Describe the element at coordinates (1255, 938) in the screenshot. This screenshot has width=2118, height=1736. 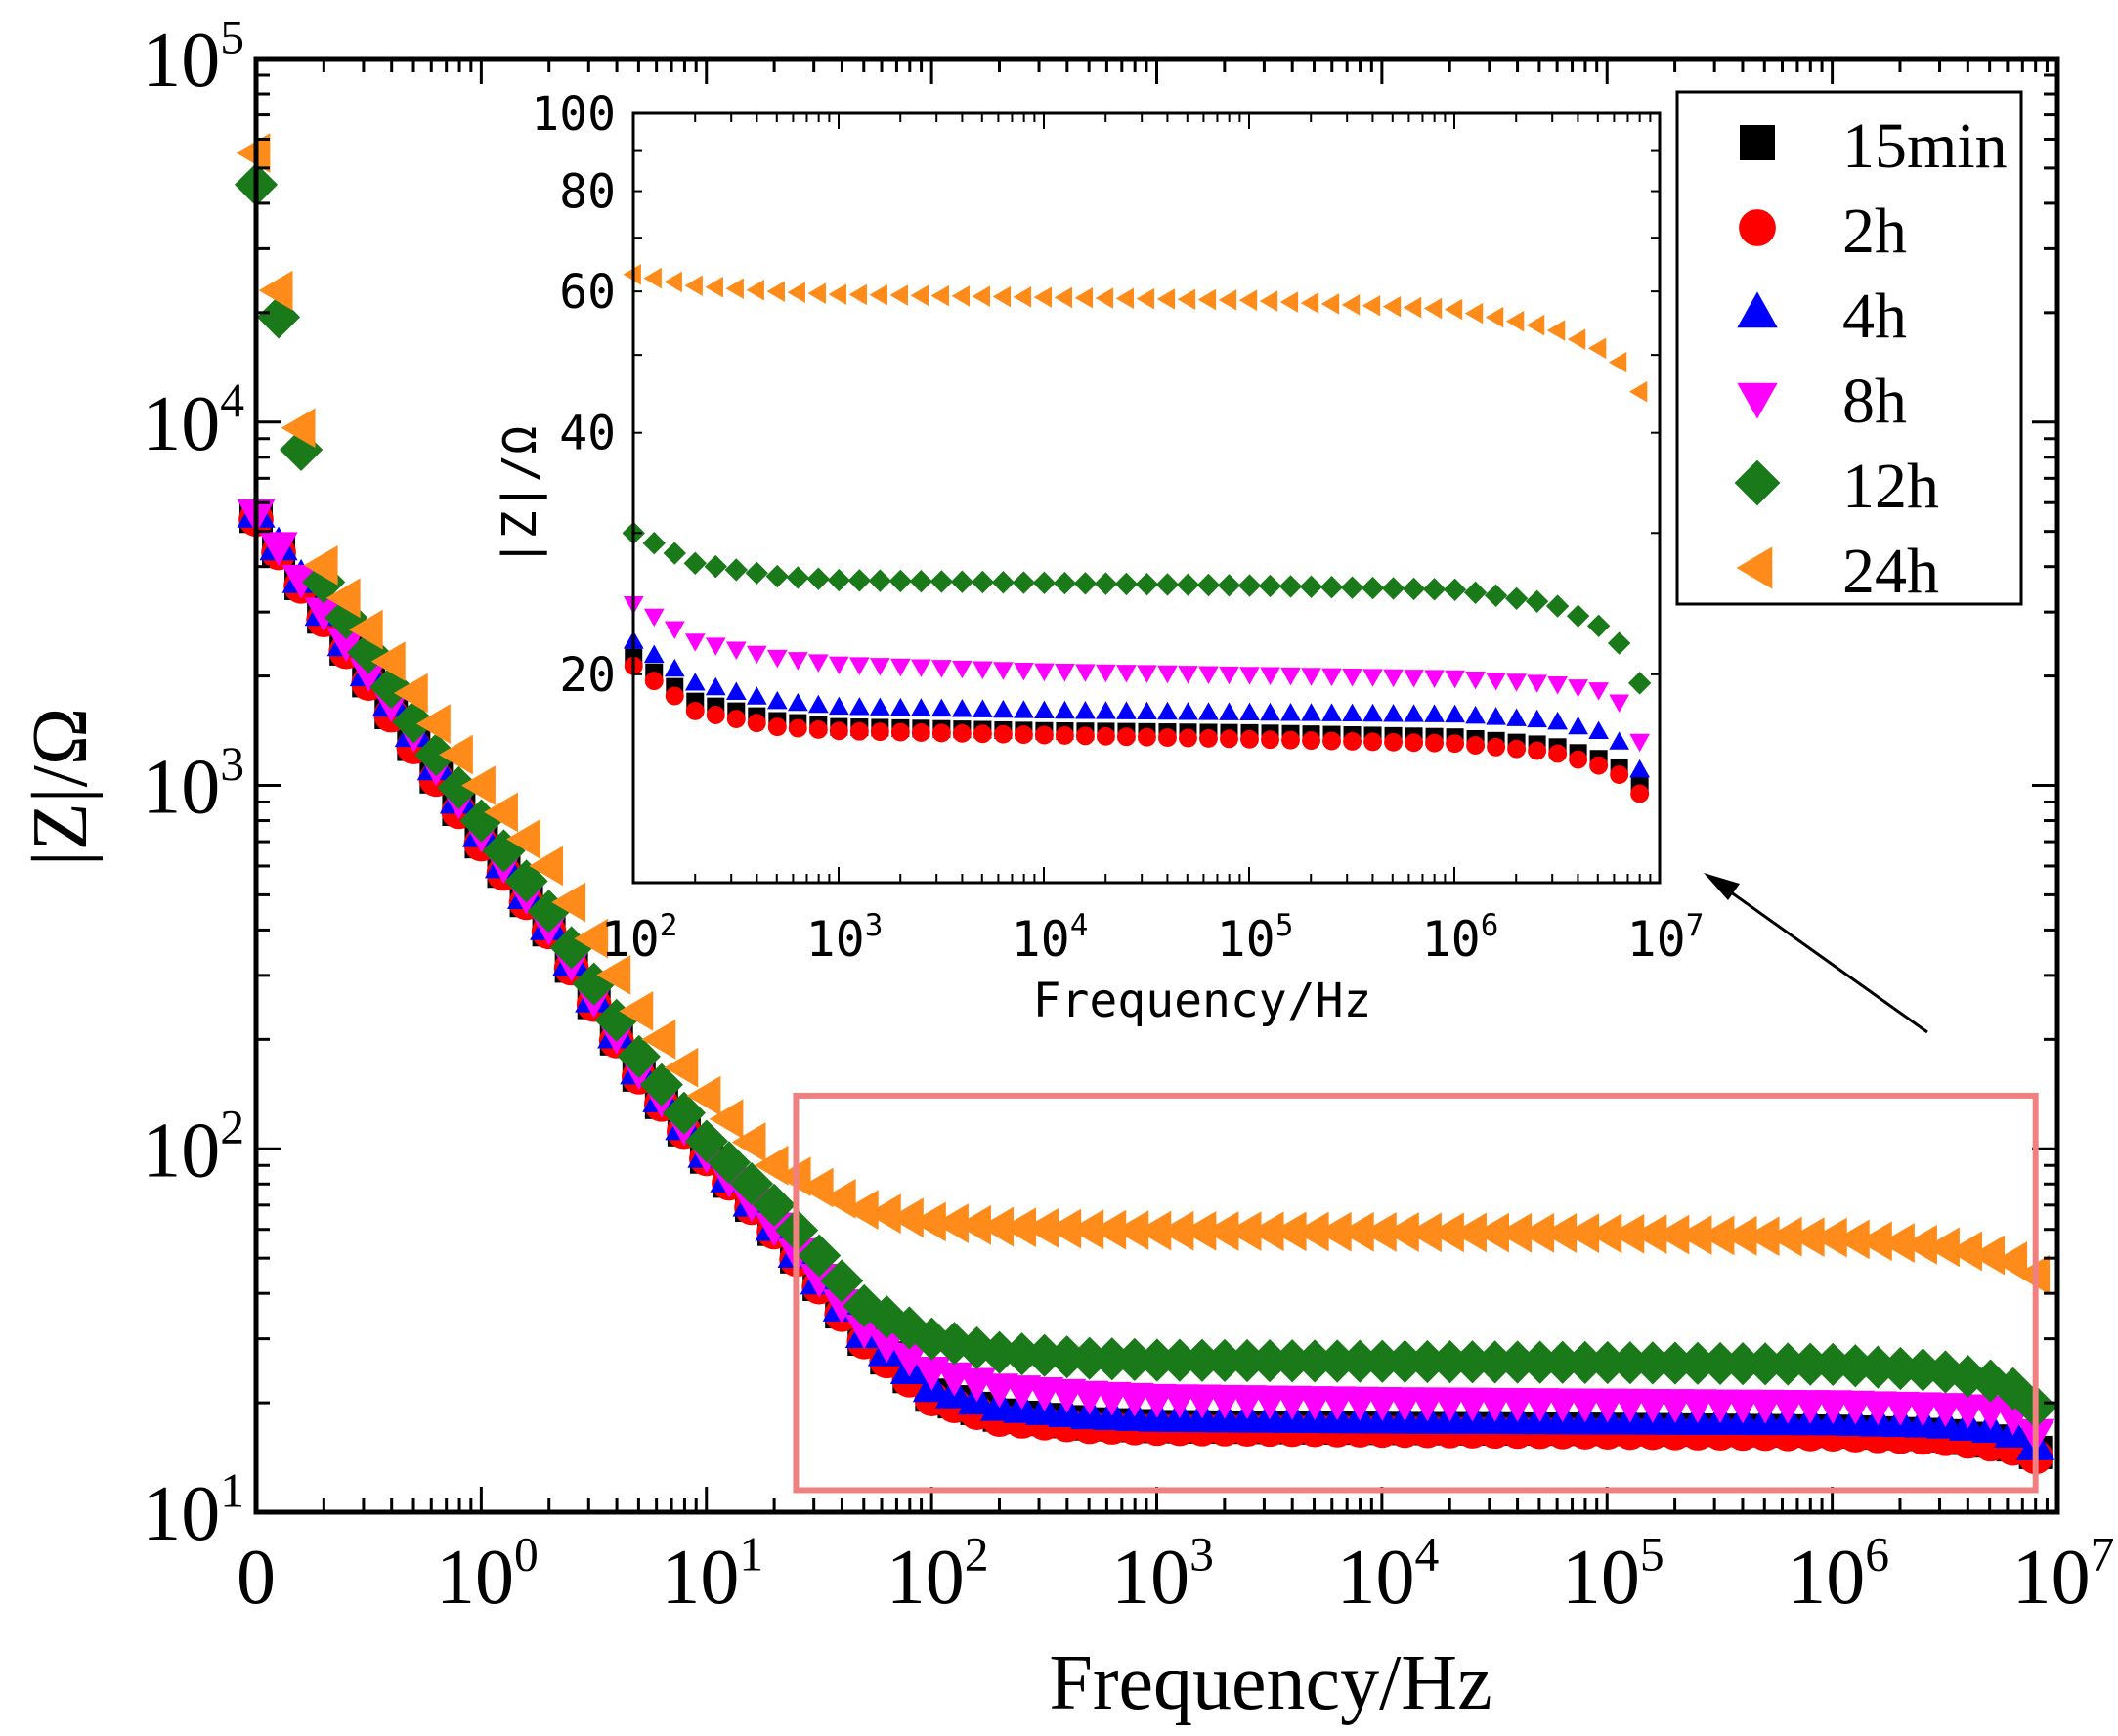
I see `inset-x-tick-label: 10⁵` at that location.